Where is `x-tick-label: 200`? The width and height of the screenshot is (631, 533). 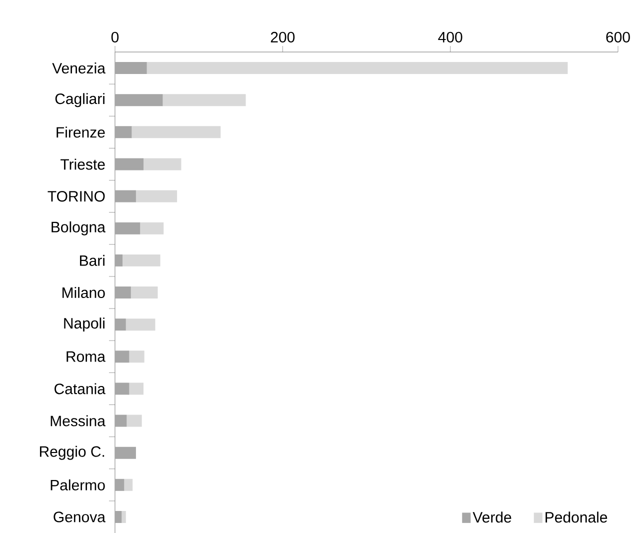 x-tick-label: 200 is located at coordinates (282, 37).